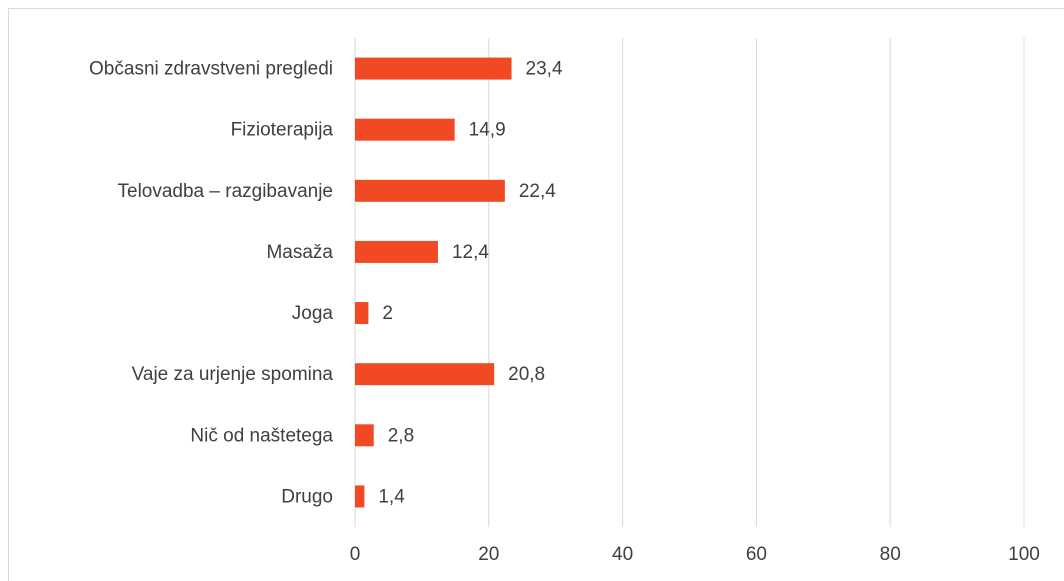 This screenshot has height=581, width=1064. What do you see at coordinates (401, 435) in the screenshot?
I see `data-label: 2,8` at bounding box center [401, 435].